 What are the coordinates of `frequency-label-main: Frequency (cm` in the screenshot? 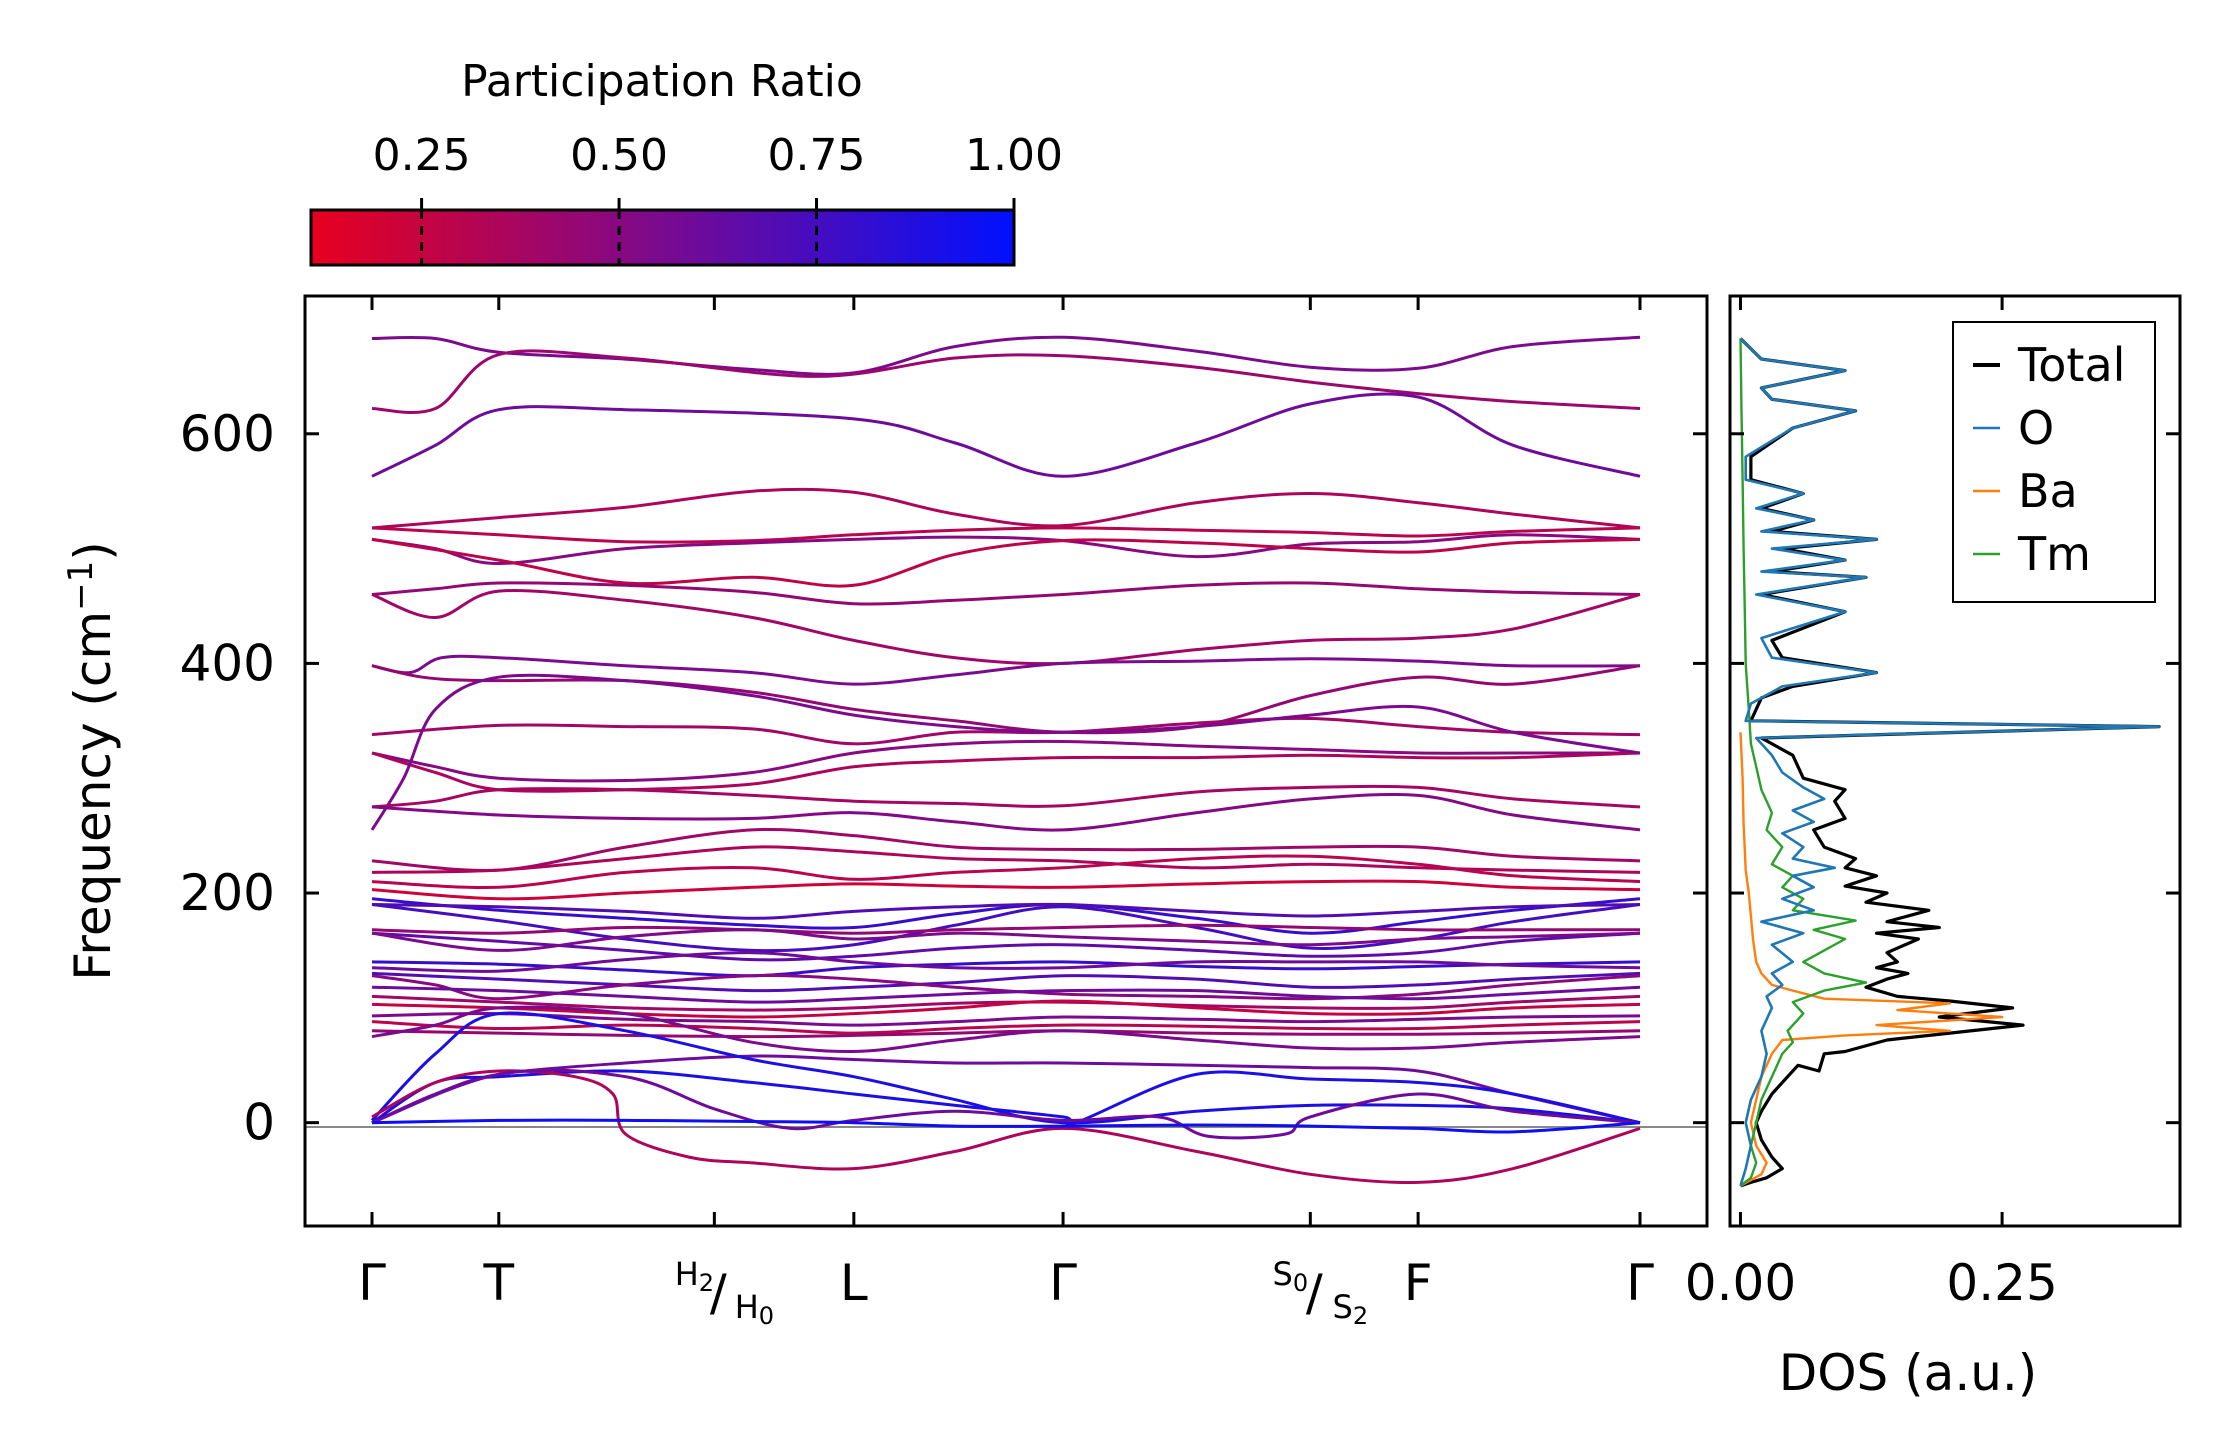 It's located at (93, 796).